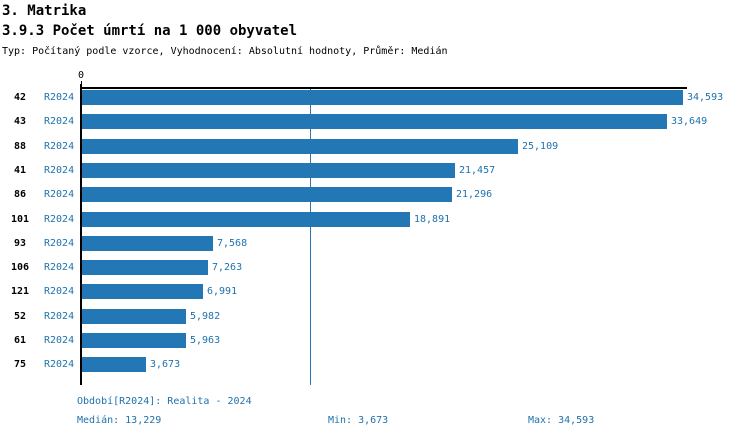 This screenshot has width=750, height=440. What do you see at coordinates (20, 146) in the screenshot?
I see `row-id-label: 88` at bounding box center [20, 146].